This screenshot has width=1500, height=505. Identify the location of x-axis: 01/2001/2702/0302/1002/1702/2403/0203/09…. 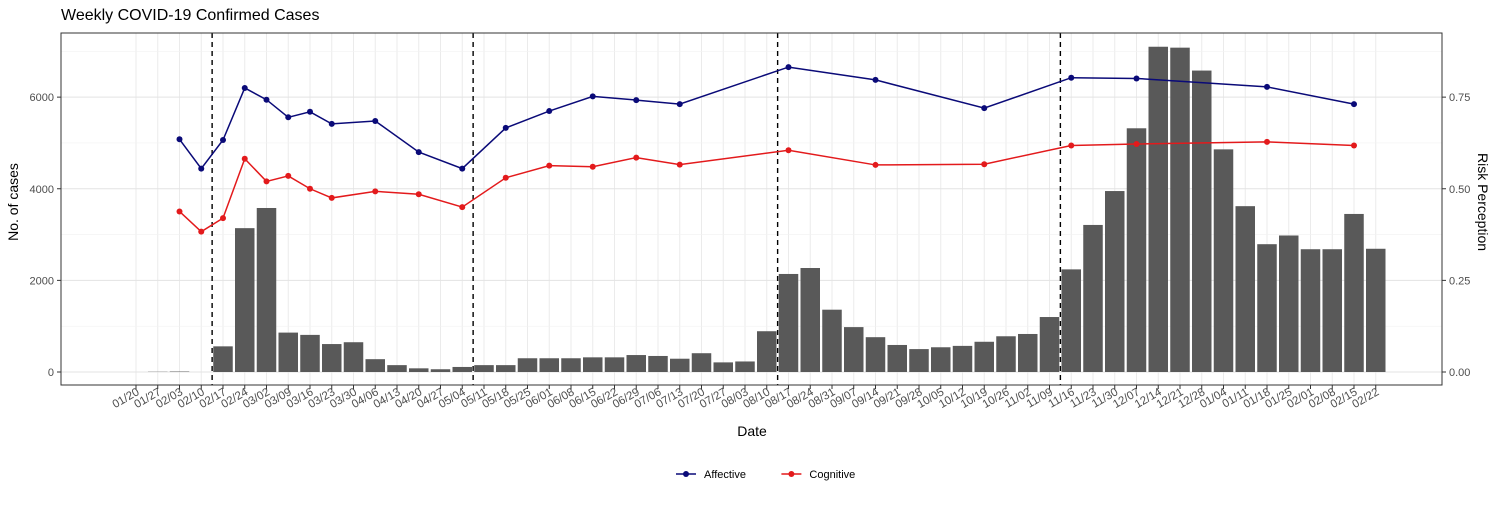
(746, 398).